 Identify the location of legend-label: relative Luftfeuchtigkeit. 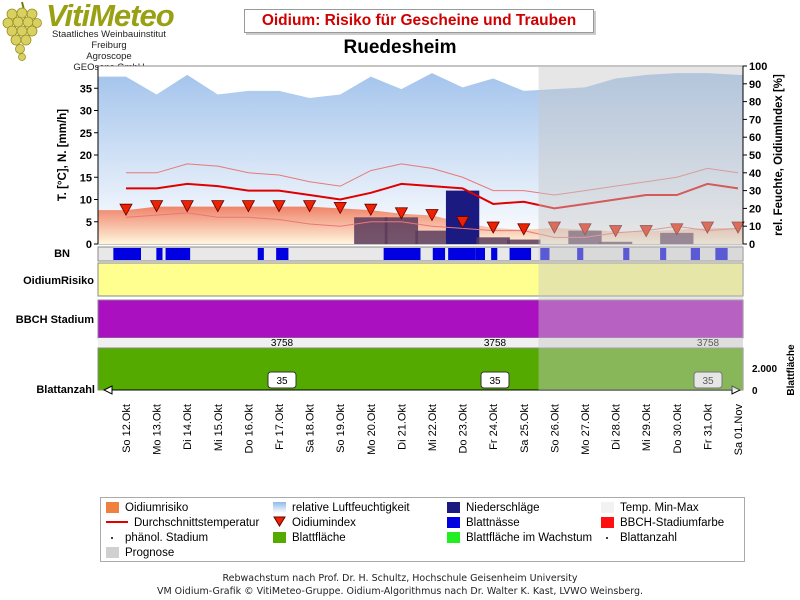
(351, 508).